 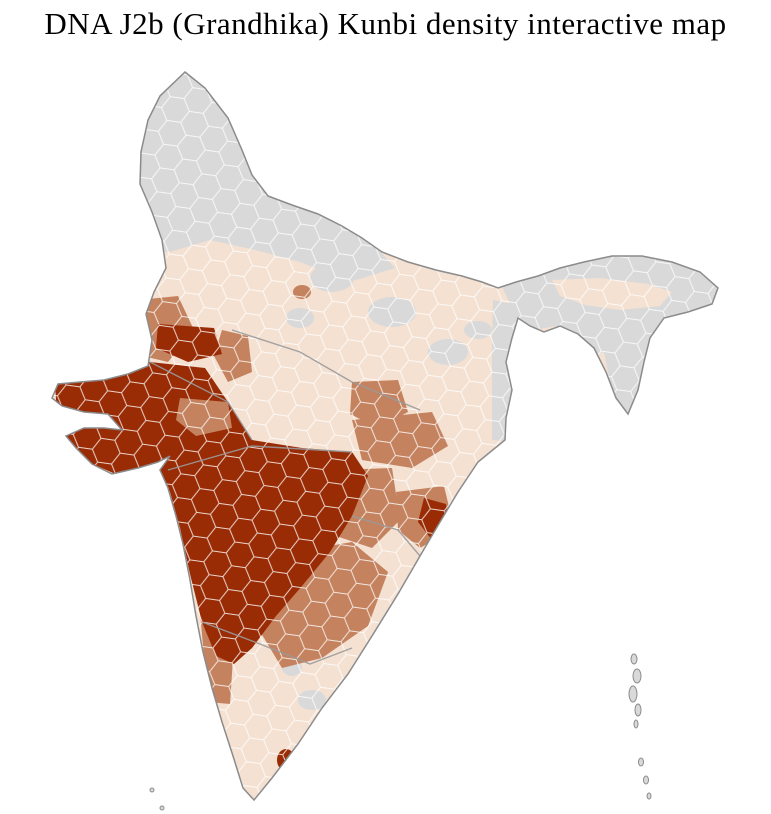 What do you see at coordinates (285, 497) in the screenshot?
I see `state-borders` at bounding box center [285, 497].